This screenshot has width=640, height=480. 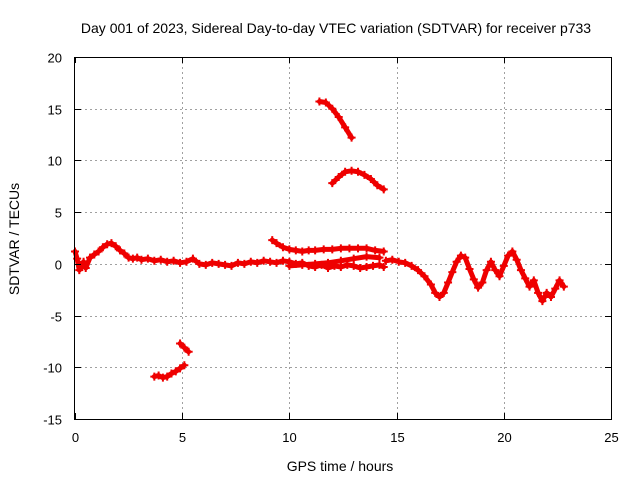 I want to click on y-tick-label: -5, so click(x=56, y=317).